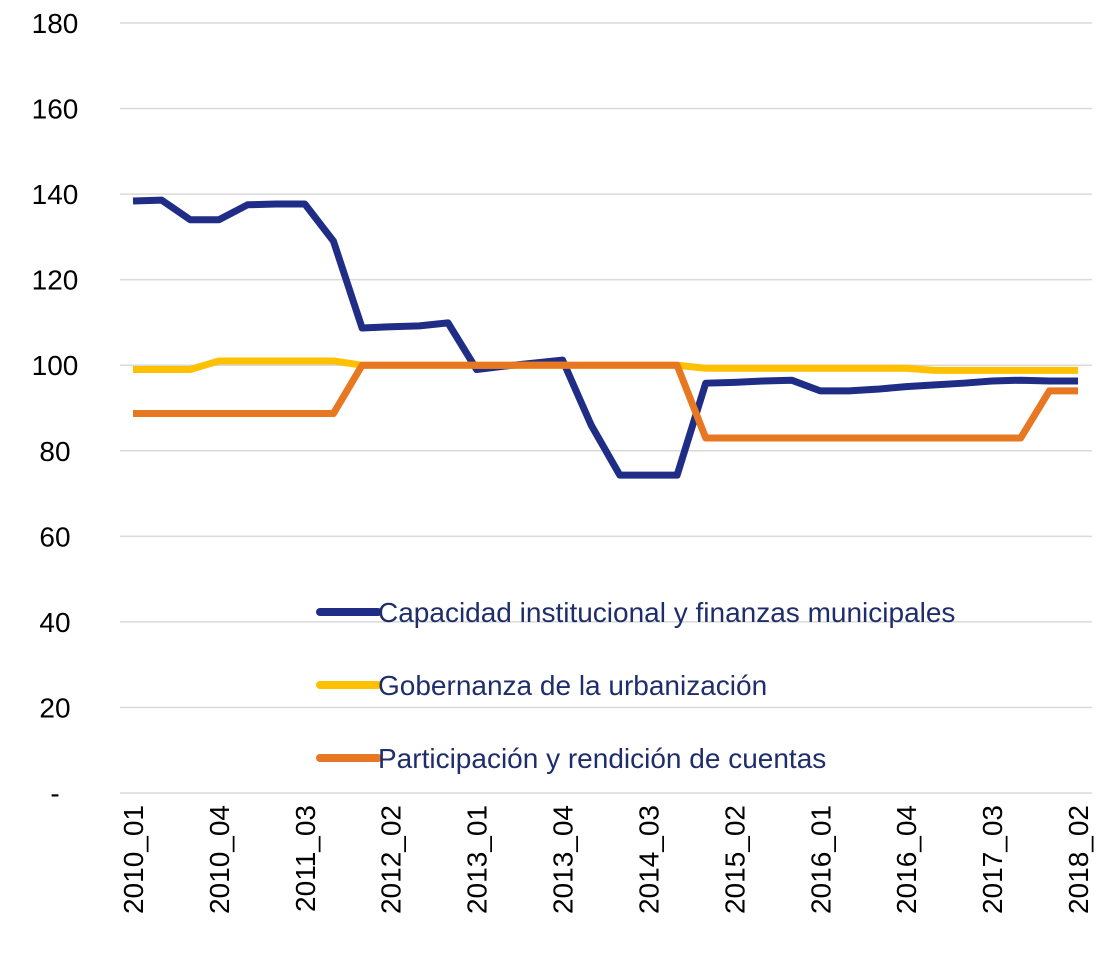 The height and width of the screenshot is (955, 1112). I want to click on legend-label: Participación y rendición de cuentas, so click(602, 758).